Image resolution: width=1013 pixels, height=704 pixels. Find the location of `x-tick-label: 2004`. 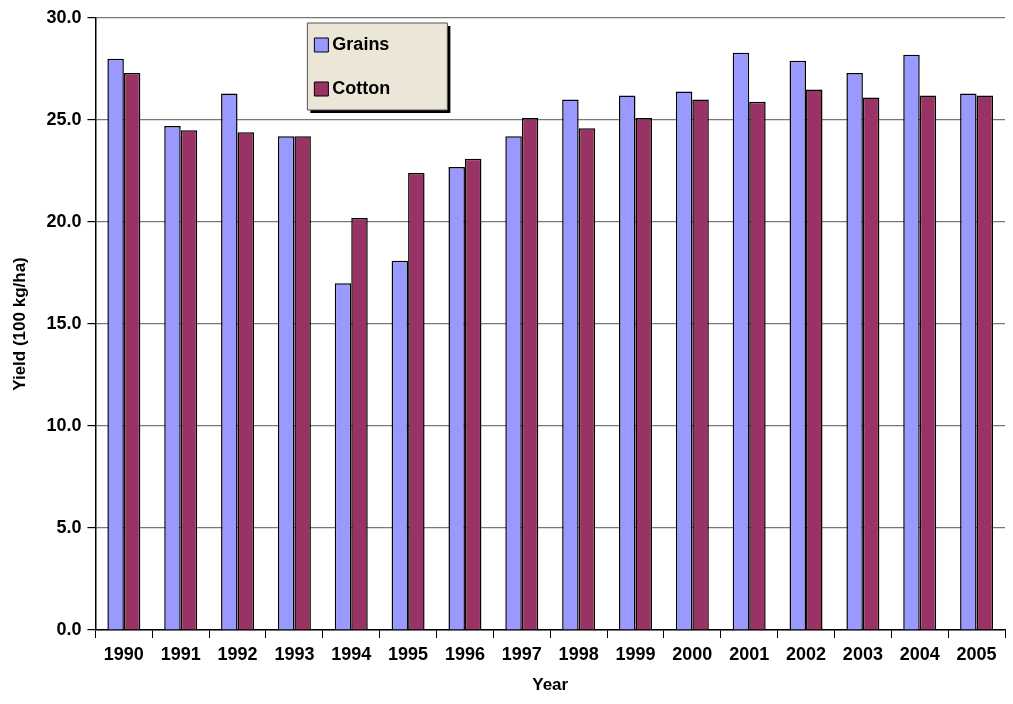

x-tick-label: 2004 is located at coordinates (919, 653).